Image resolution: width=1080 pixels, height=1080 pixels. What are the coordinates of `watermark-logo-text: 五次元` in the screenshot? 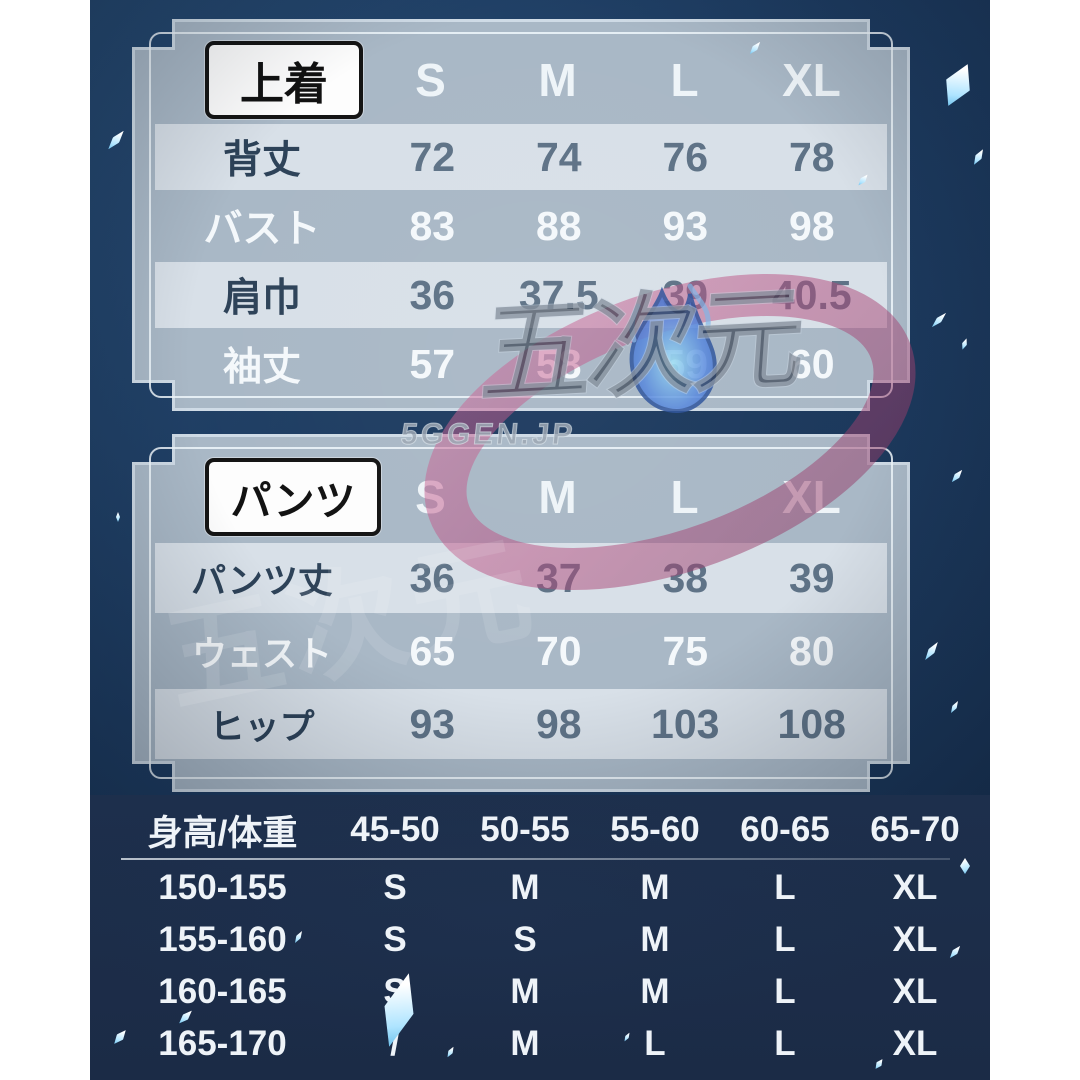 It's located at (640, 346).